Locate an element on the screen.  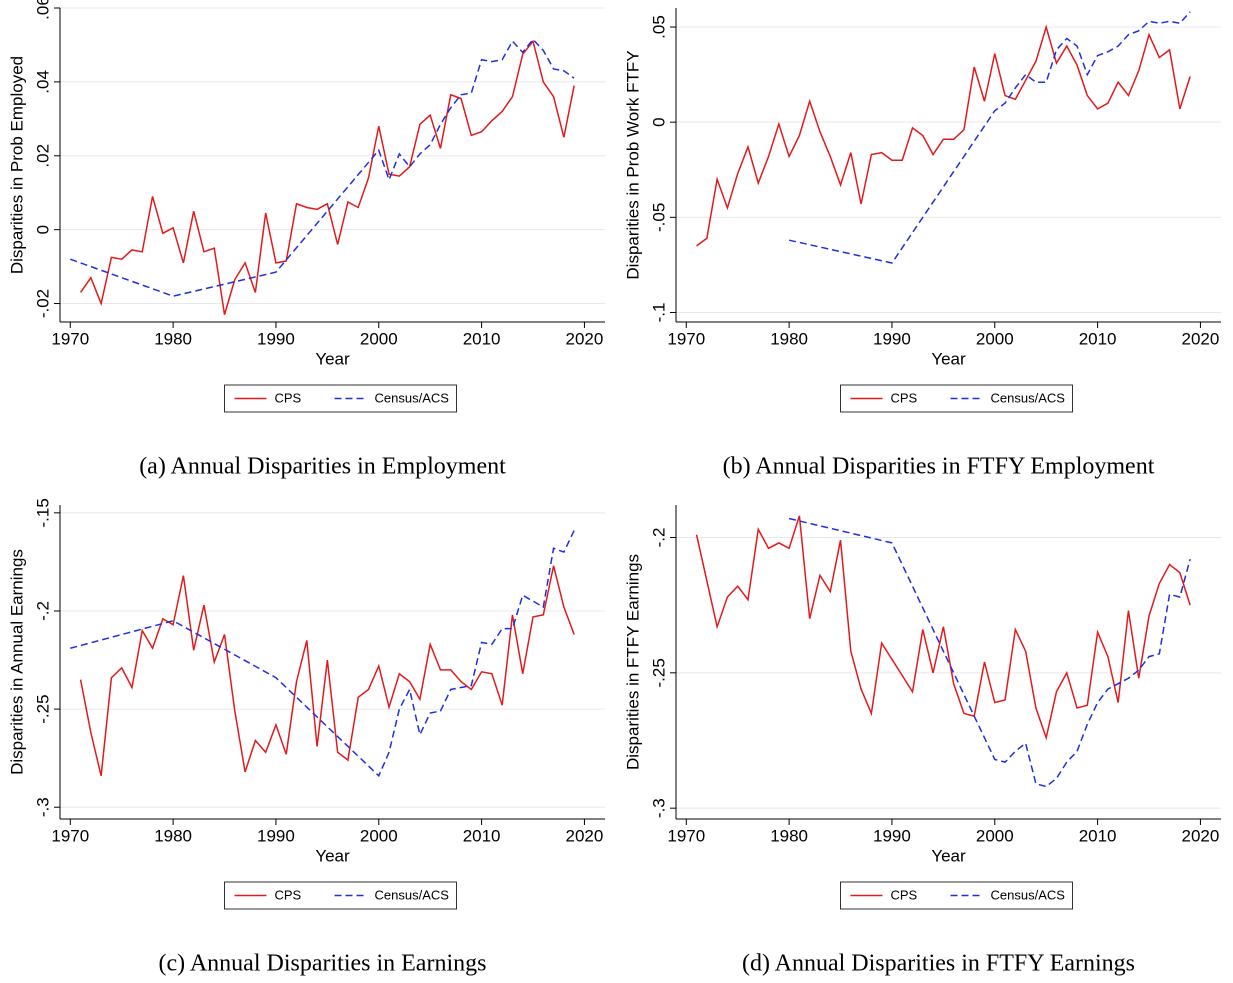
y-tick-label: .02 is located at coordinates (42, 156).